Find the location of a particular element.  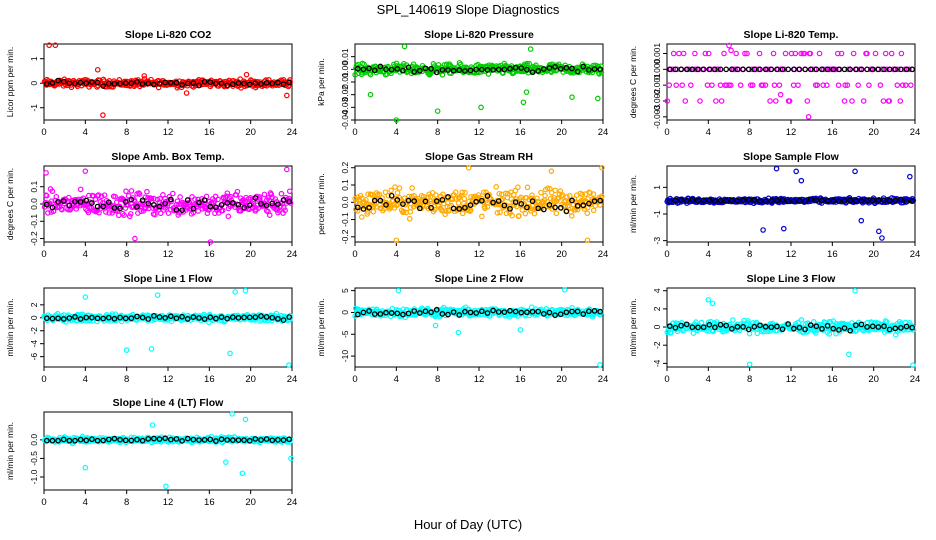

y-tick-label: 0.01 is located at coordinates (345, 56).